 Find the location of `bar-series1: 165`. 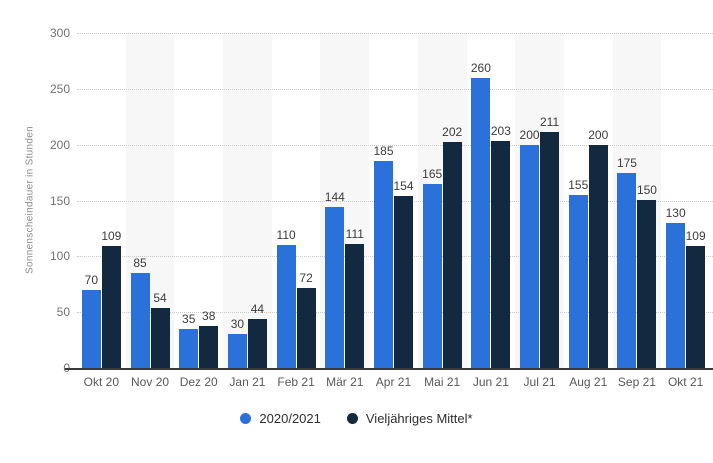

bar-series1: 165 is located at coordinates (432, 267).